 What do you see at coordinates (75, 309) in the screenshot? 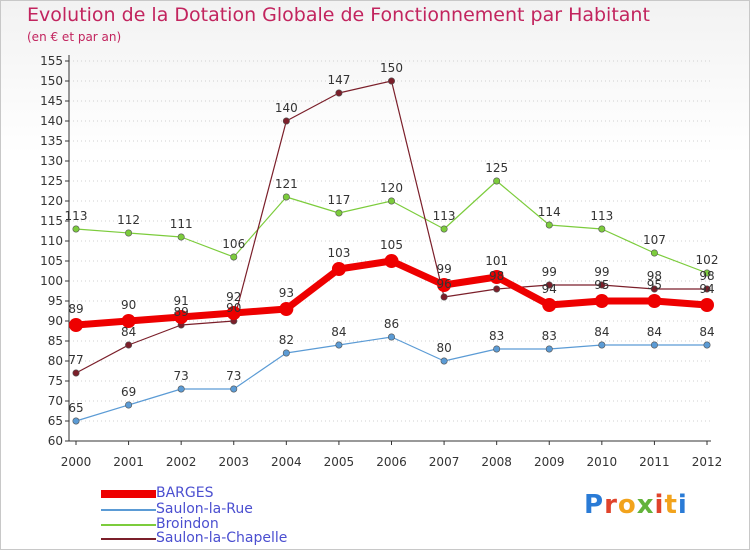
I see `data-label: 89` at bounding box center [75, 309].